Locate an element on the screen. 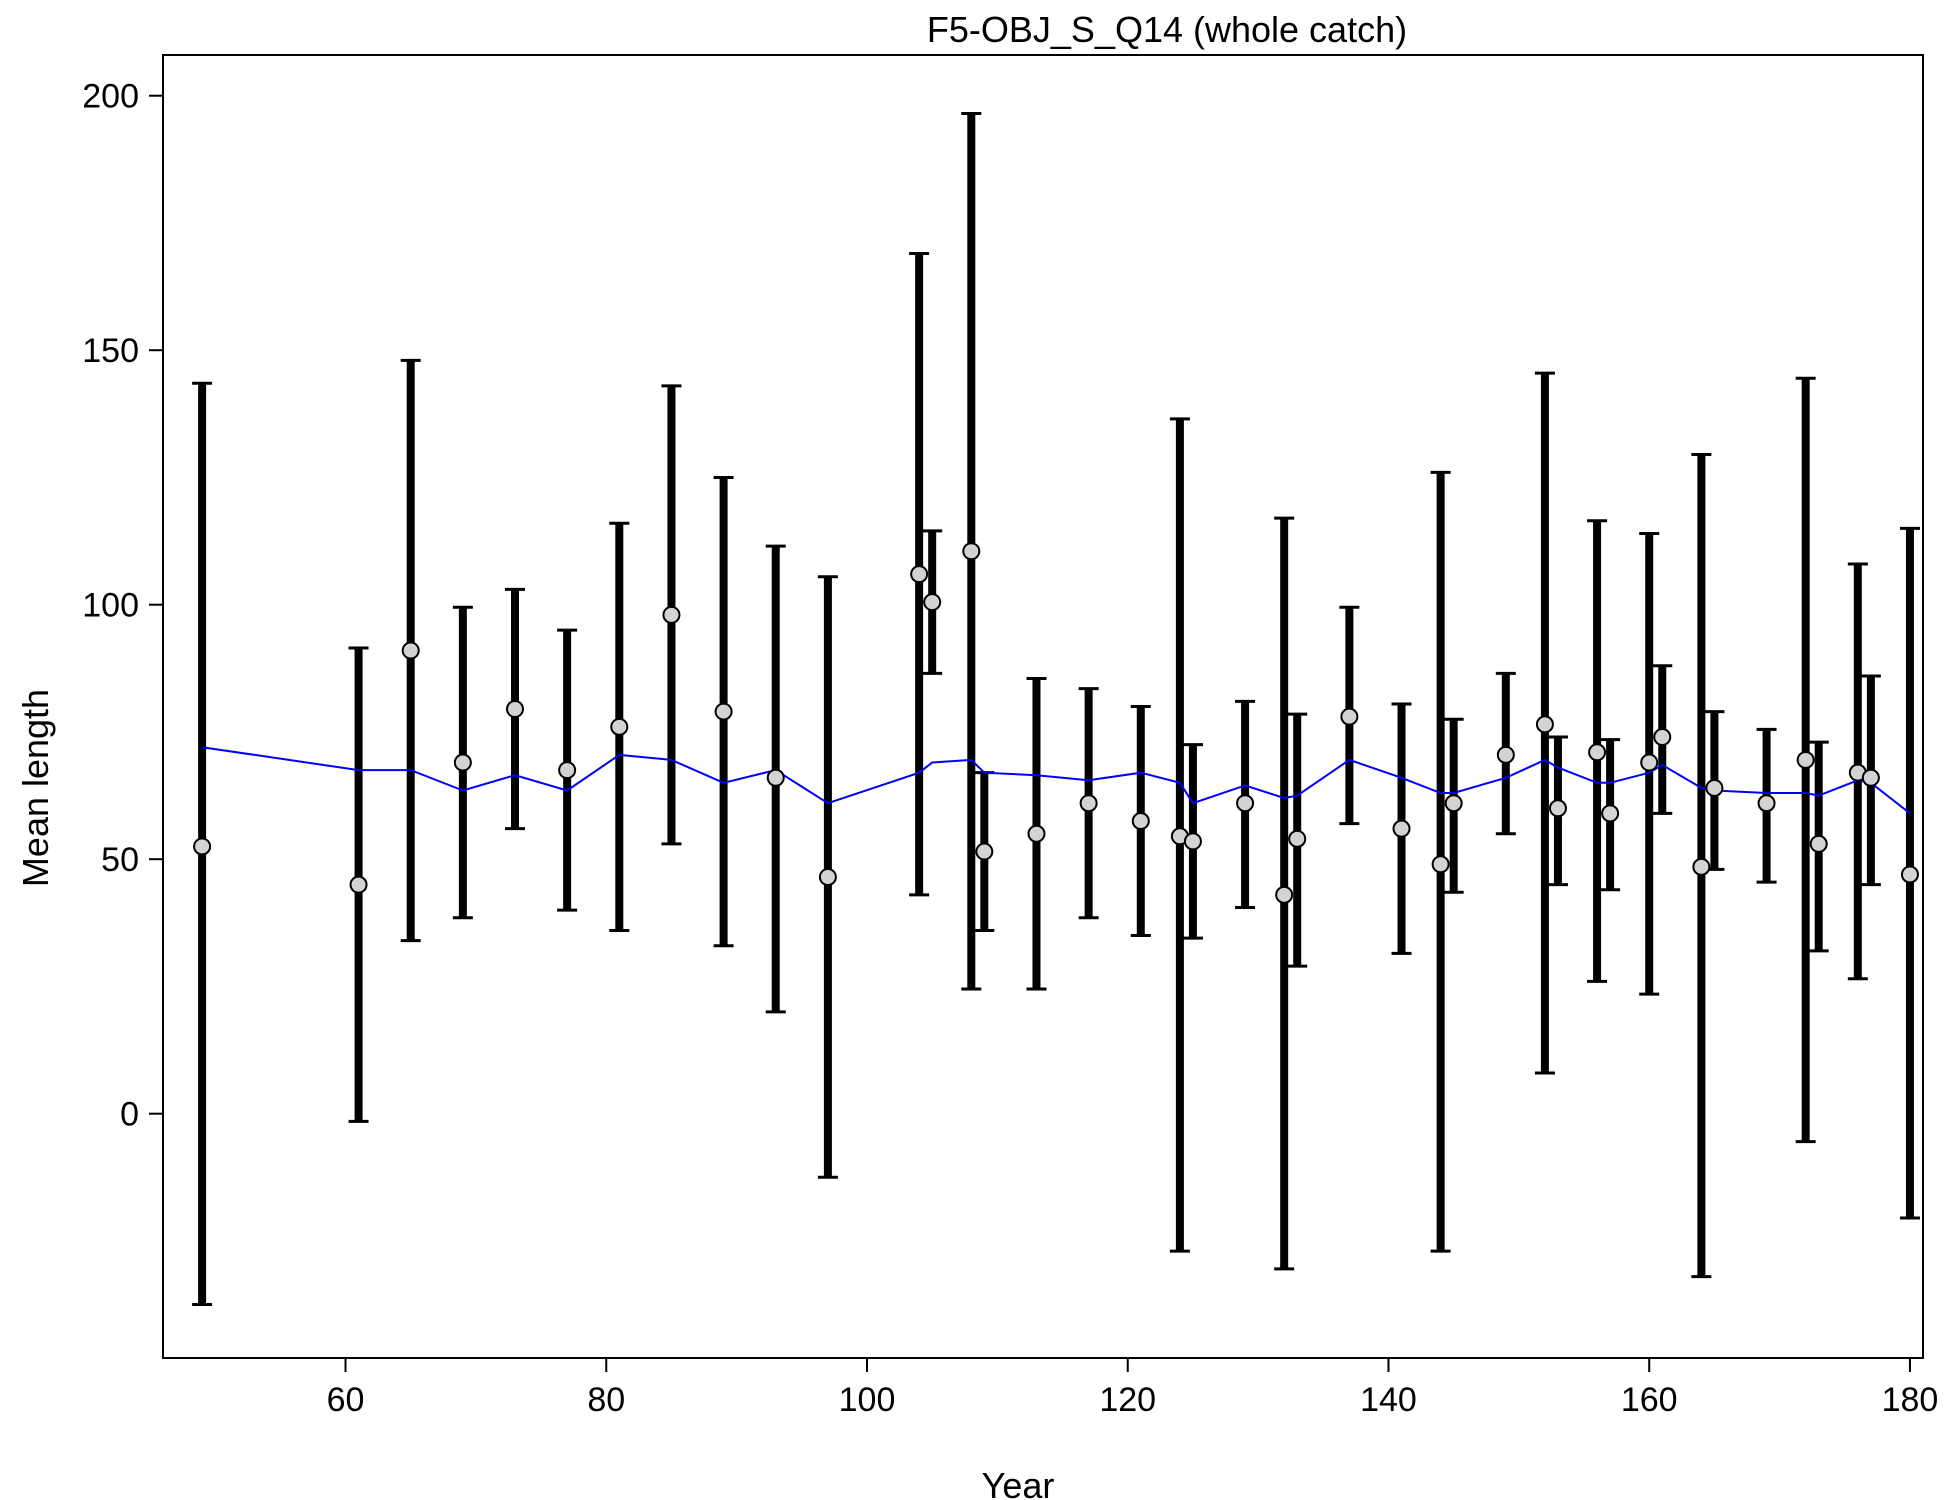 The width and height of the screenshot is (1950, 1500). expected-line is located at coordinates (1056, 780).